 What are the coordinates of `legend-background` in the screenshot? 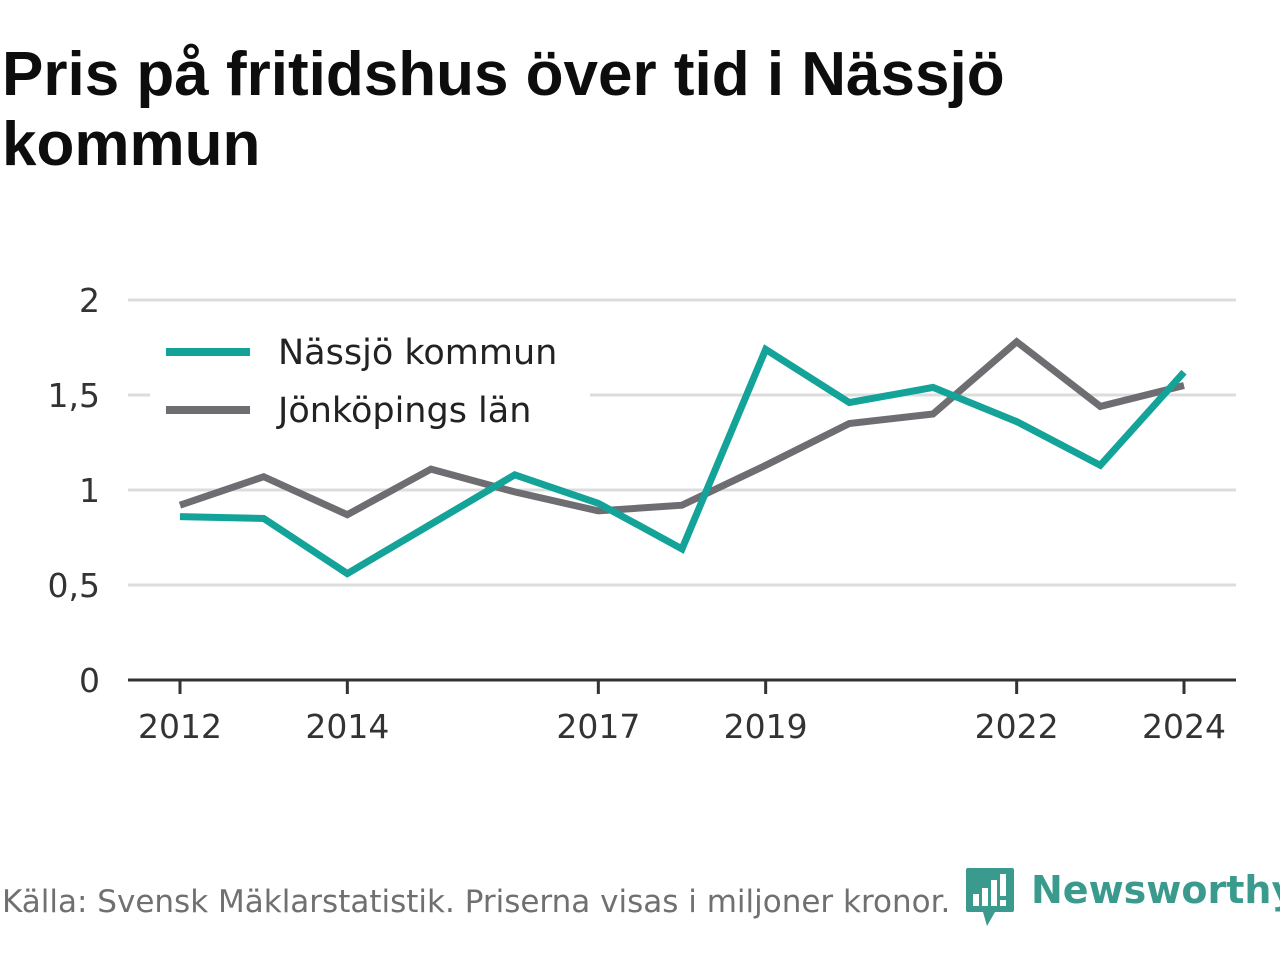 It's located at (370, 381).